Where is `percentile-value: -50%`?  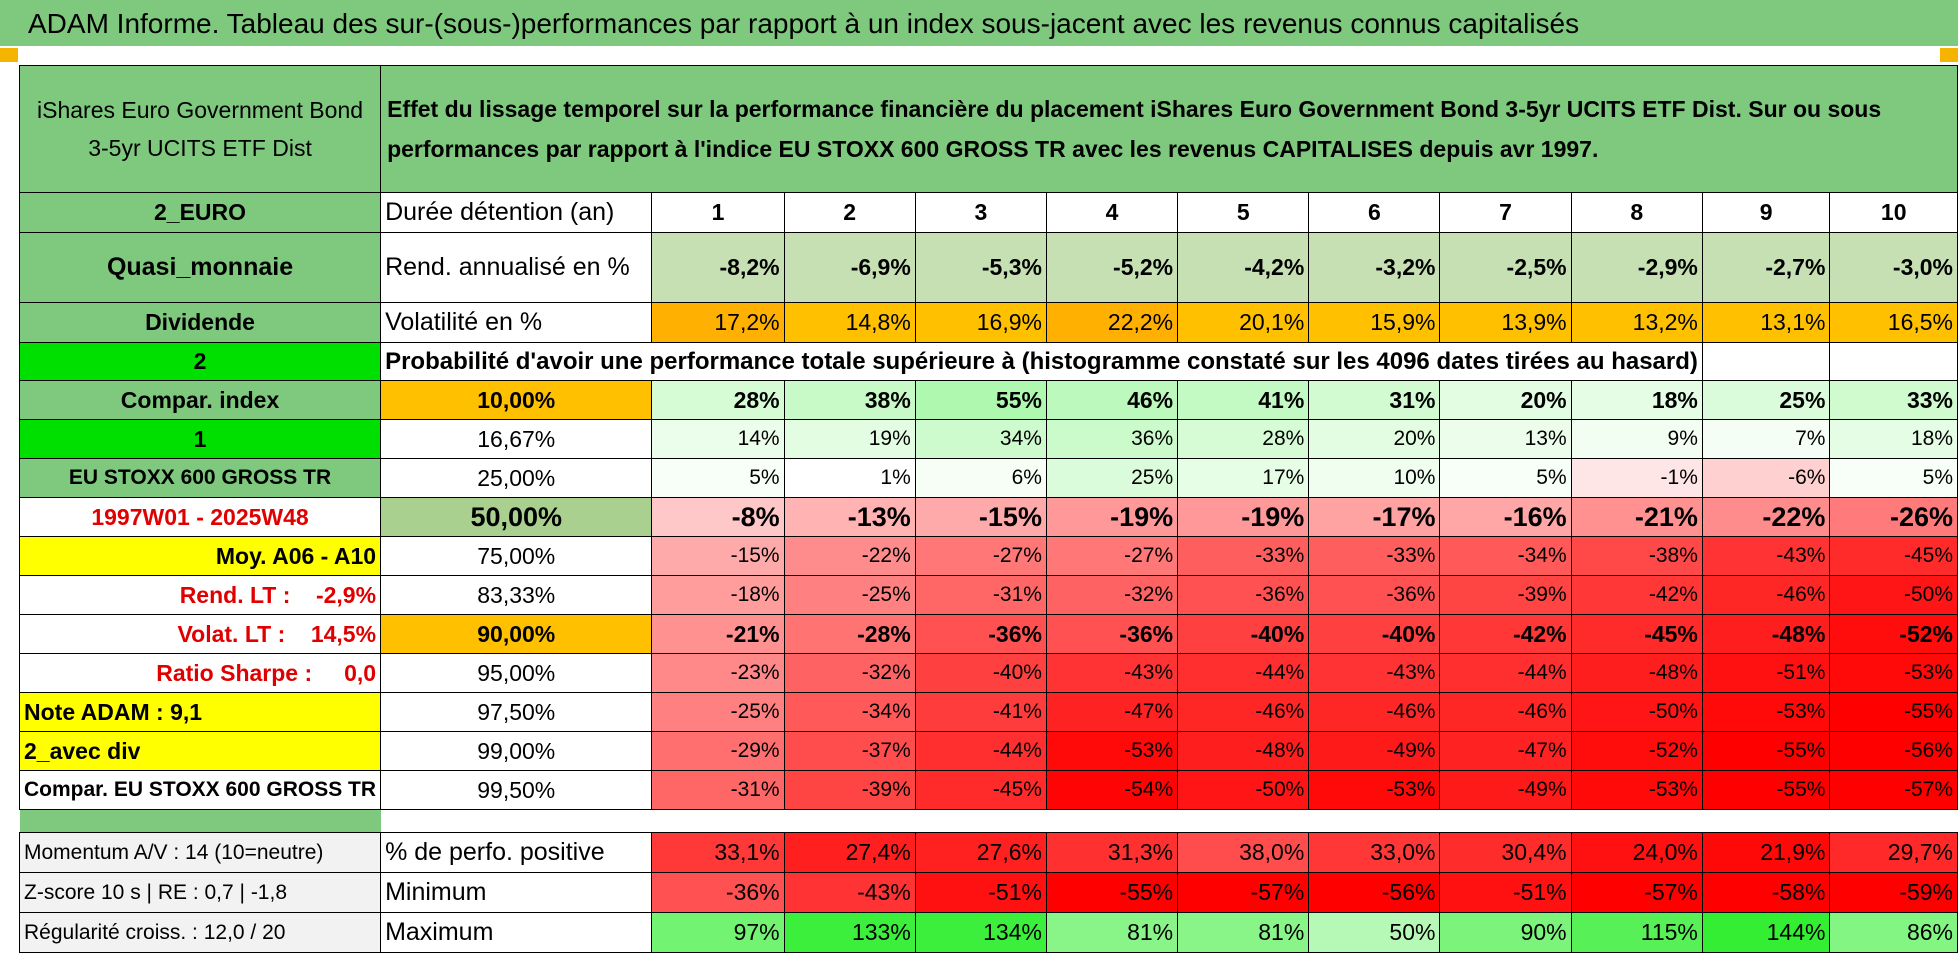 percentile-value: -50% is located at coordinates (1636, 712).